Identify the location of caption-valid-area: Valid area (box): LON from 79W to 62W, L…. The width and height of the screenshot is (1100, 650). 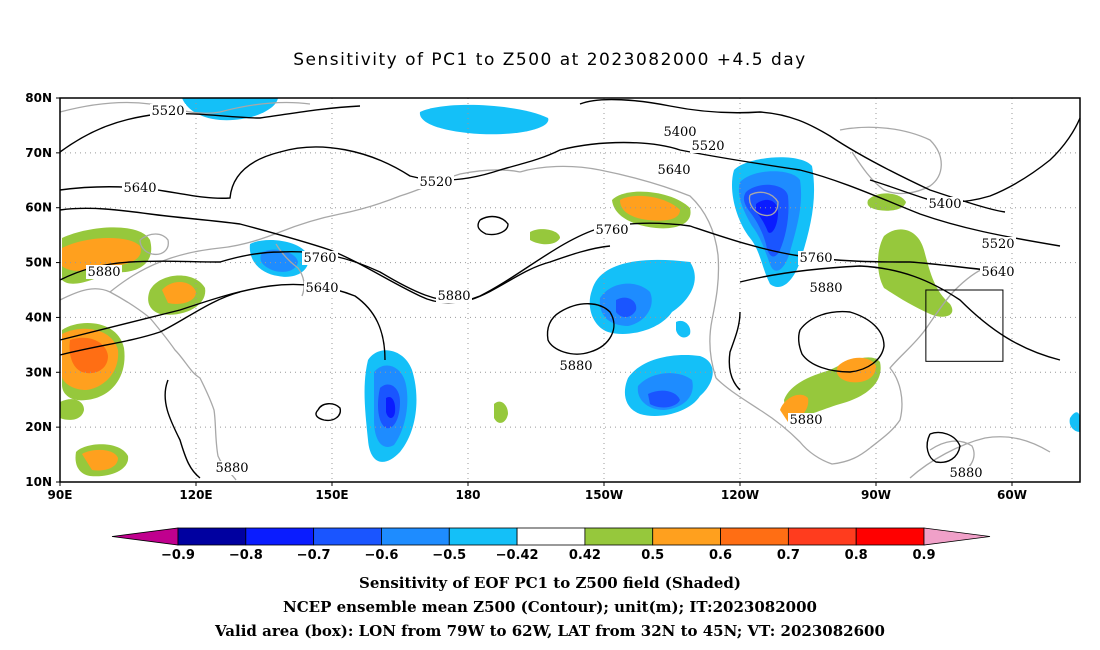
(550, 631).